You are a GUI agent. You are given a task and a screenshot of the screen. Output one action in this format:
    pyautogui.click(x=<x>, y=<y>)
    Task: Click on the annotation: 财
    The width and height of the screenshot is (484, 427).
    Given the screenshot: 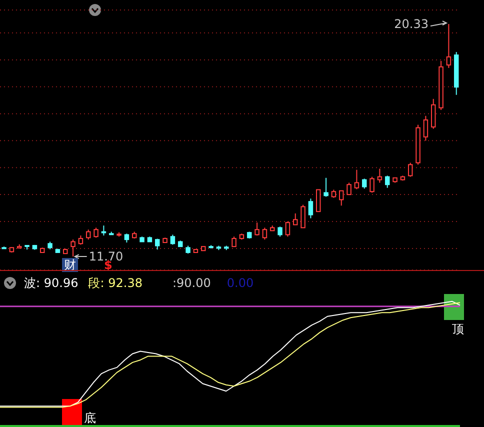 What is the action you would take?
    pyautogui.click(x=70, y=265)
    